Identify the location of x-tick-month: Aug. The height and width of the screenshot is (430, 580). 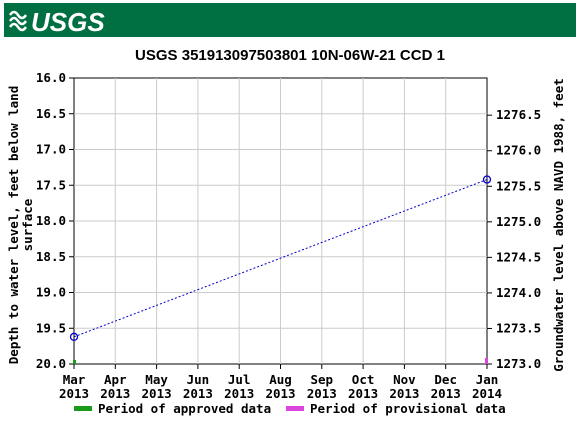
(280, 379).